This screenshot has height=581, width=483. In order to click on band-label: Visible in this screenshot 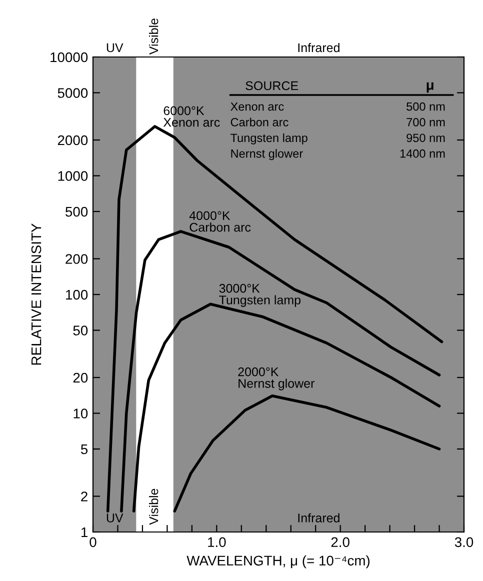, I will do `click(153, 36)`.